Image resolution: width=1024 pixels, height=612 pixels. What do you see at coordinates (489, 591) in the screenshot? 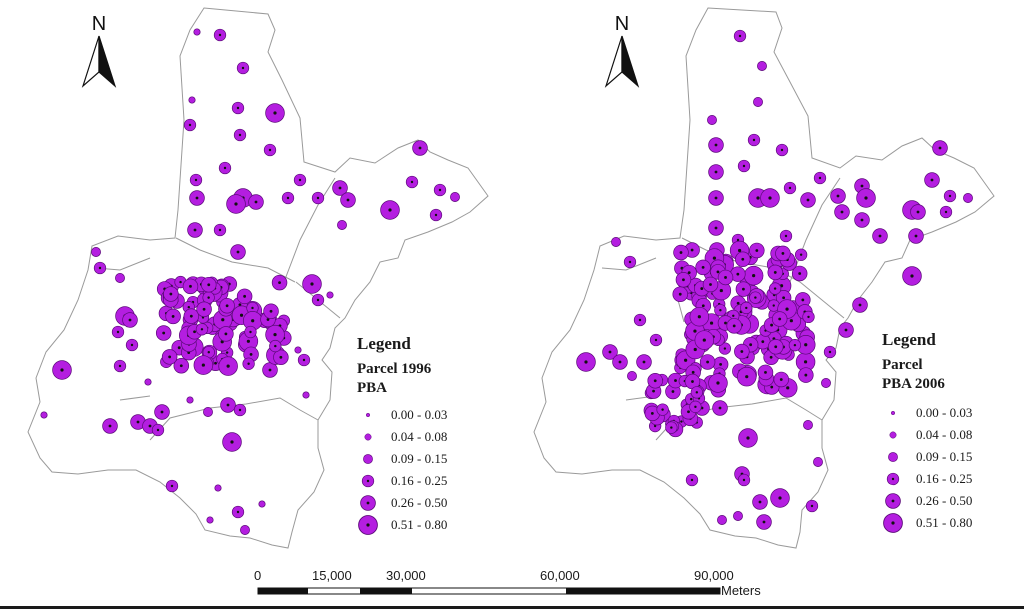
I see `scale-bar` at bounding box center [489, 591].